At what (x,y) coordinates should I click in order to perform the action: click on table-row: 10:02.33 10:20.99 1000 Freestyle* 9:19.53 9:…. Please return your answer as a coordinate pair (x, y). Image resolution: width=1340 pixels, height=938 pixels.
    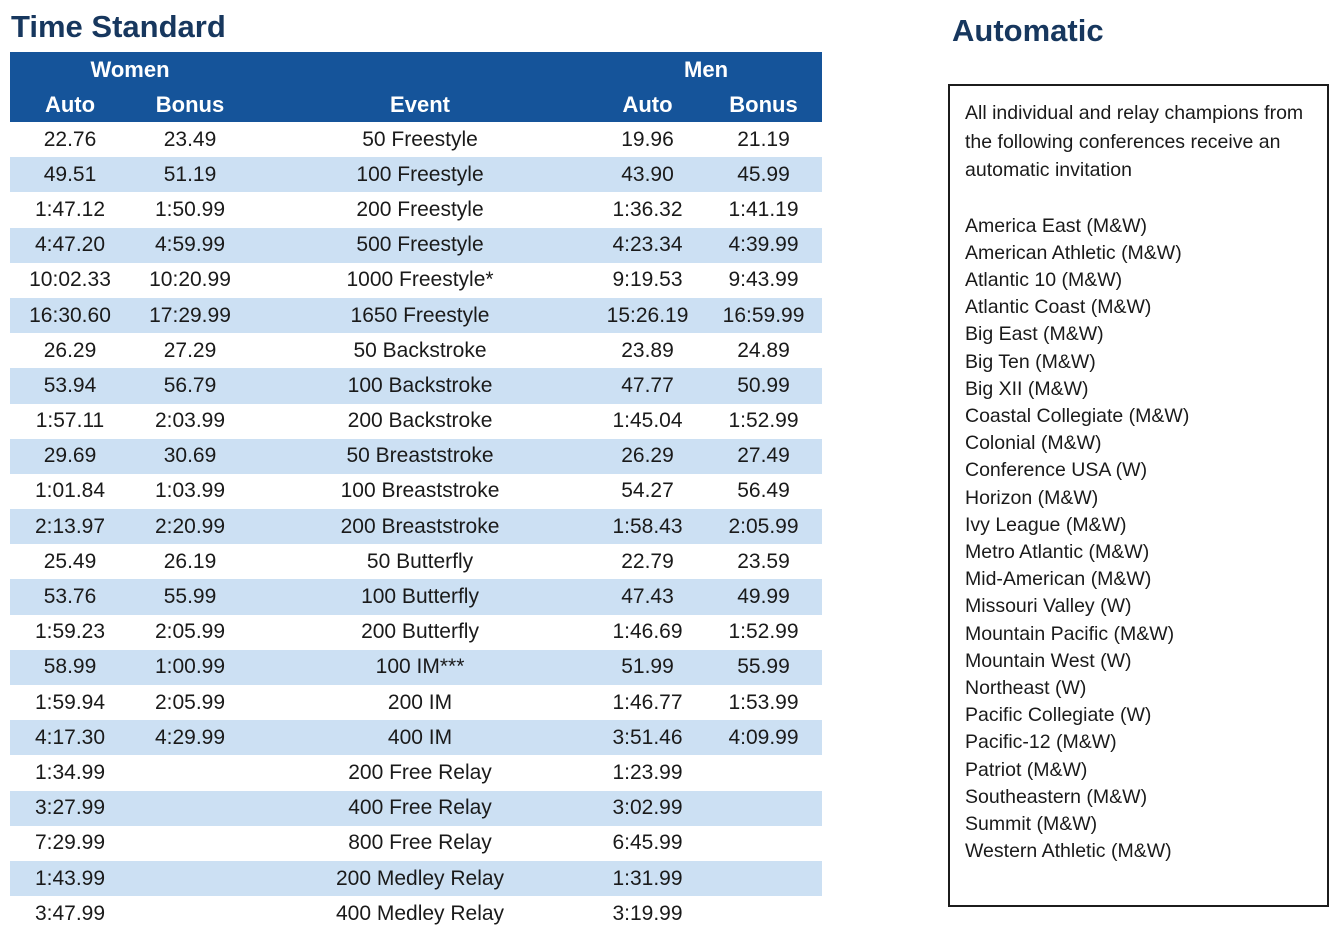
    Looking at the image, I should click on (416, 280).